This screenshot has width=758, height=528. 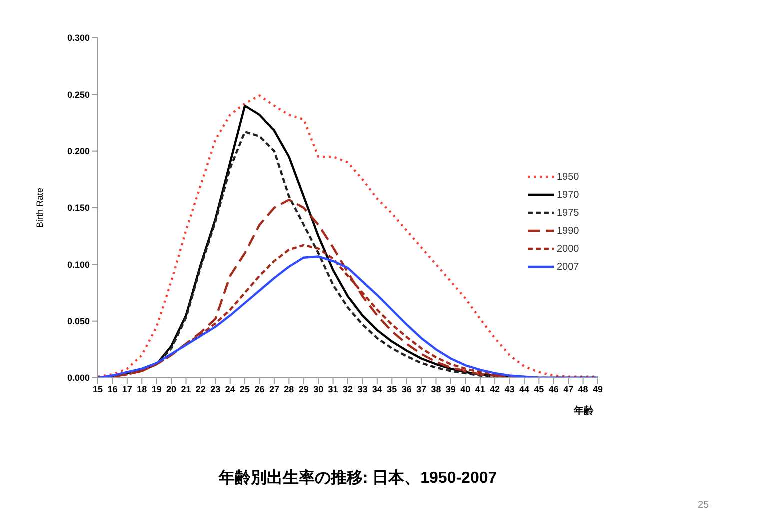 I want to click on x-tick-label: 45, so click(x=539, y=389).